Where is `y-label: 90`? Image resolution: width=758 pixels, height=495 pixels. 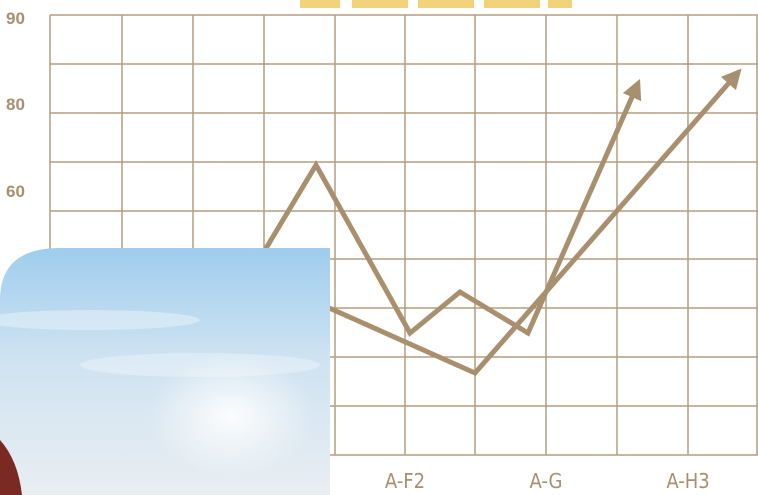 y-label: 90 is located at coordinates (15, 18).